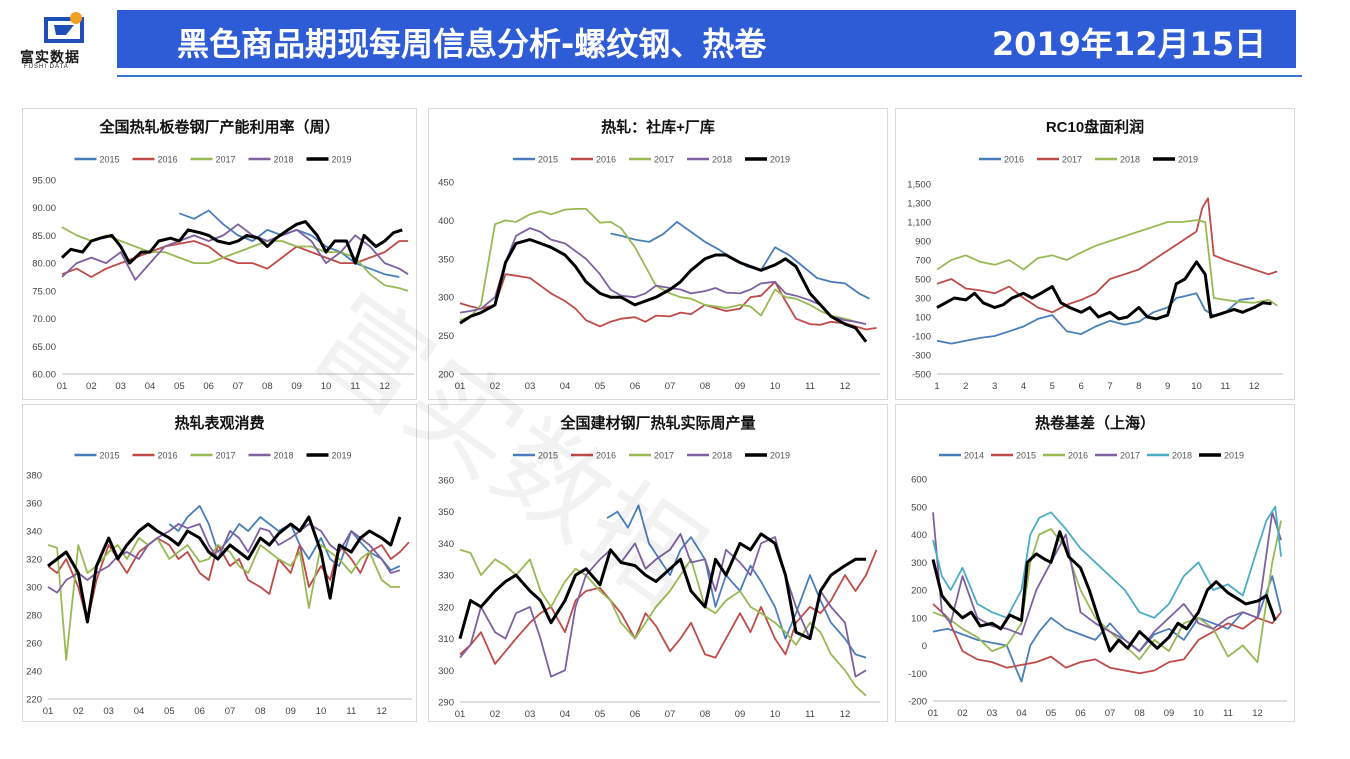 The width and height of the screenshot is (1350, 759). I want to click on series-line-2017, so click(663, 622).